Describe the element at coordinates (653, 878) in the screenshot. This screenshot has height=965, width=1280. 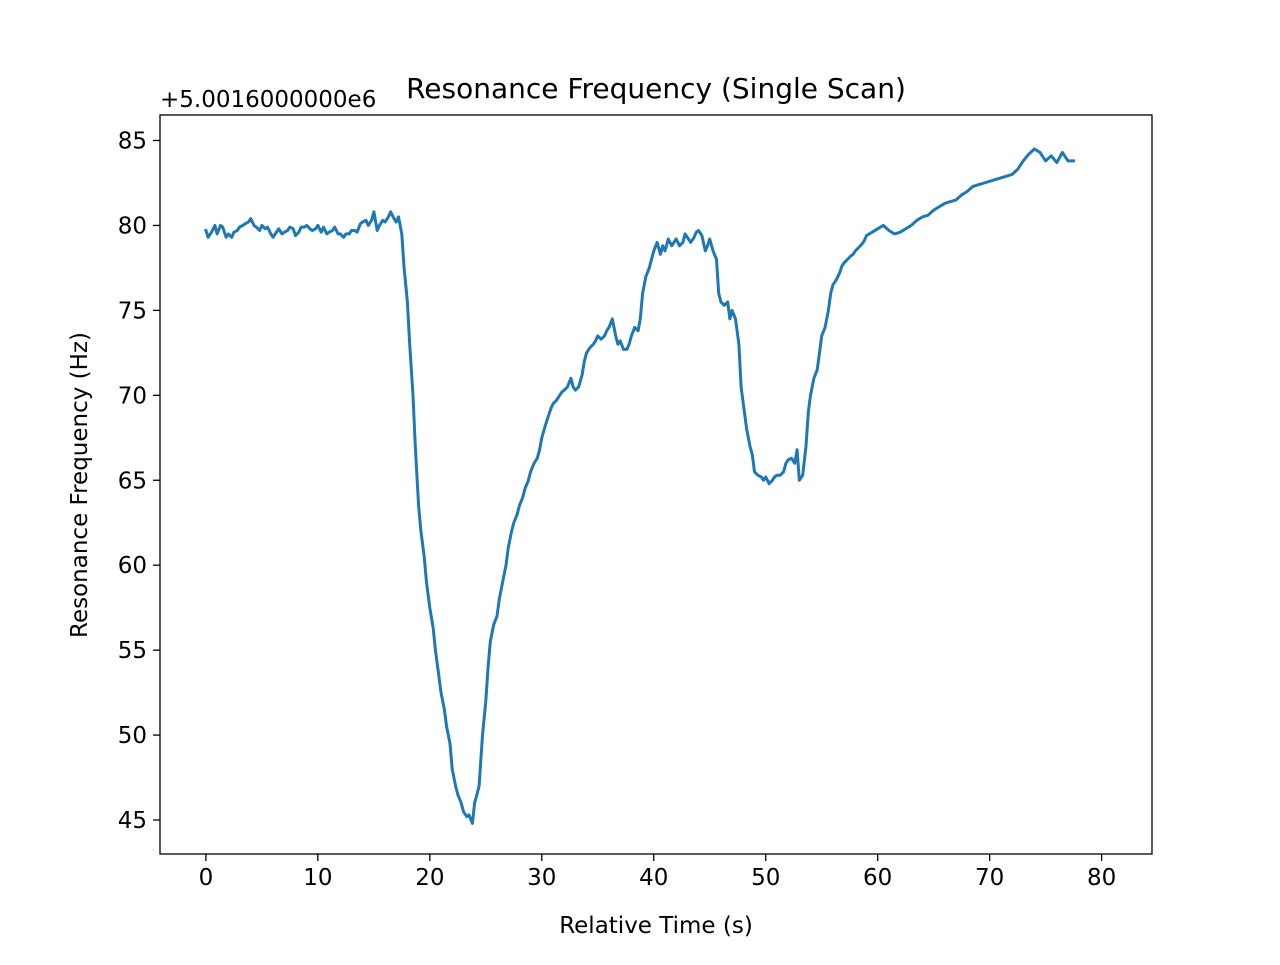
I see `x-tick-label: 40` at that location.